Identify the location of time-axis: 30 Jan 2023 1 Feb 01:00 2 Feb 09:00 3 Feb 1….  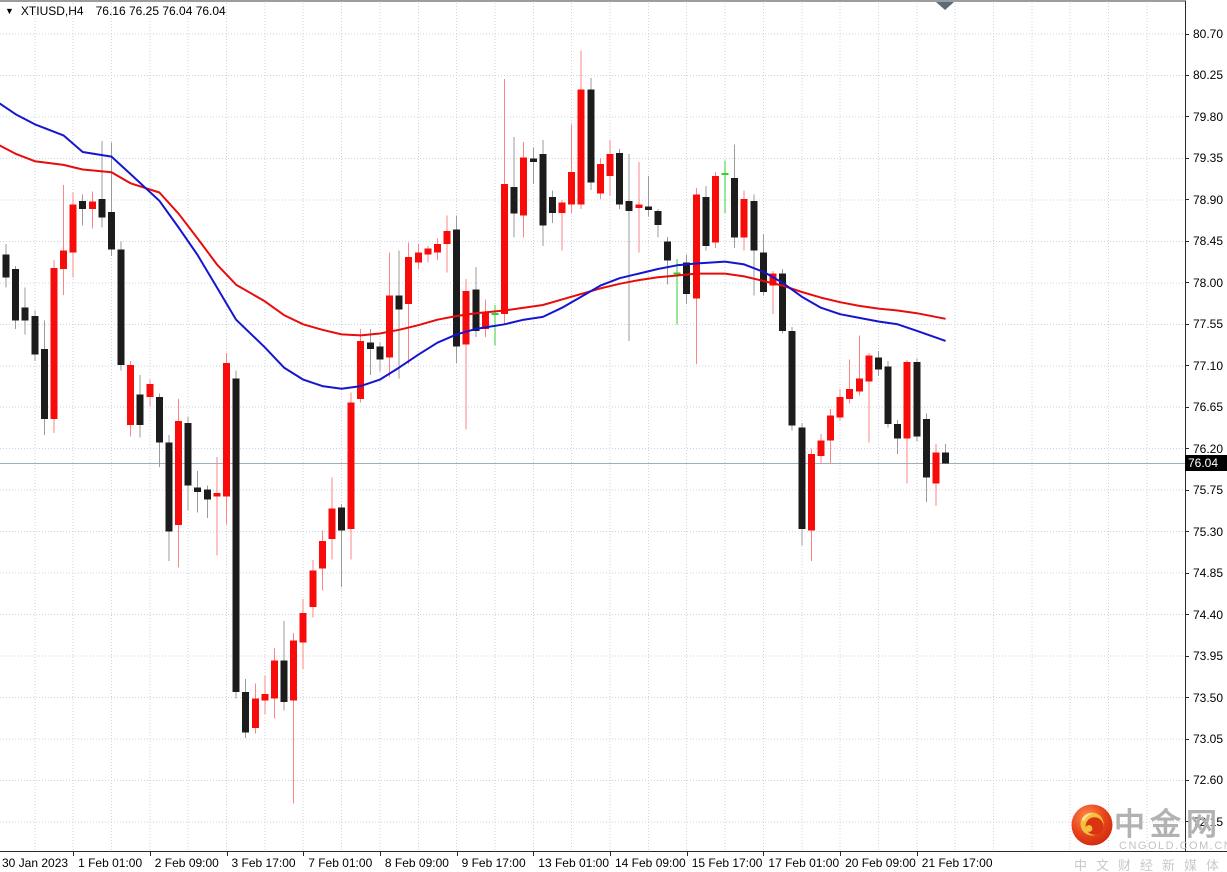
(613, 862).